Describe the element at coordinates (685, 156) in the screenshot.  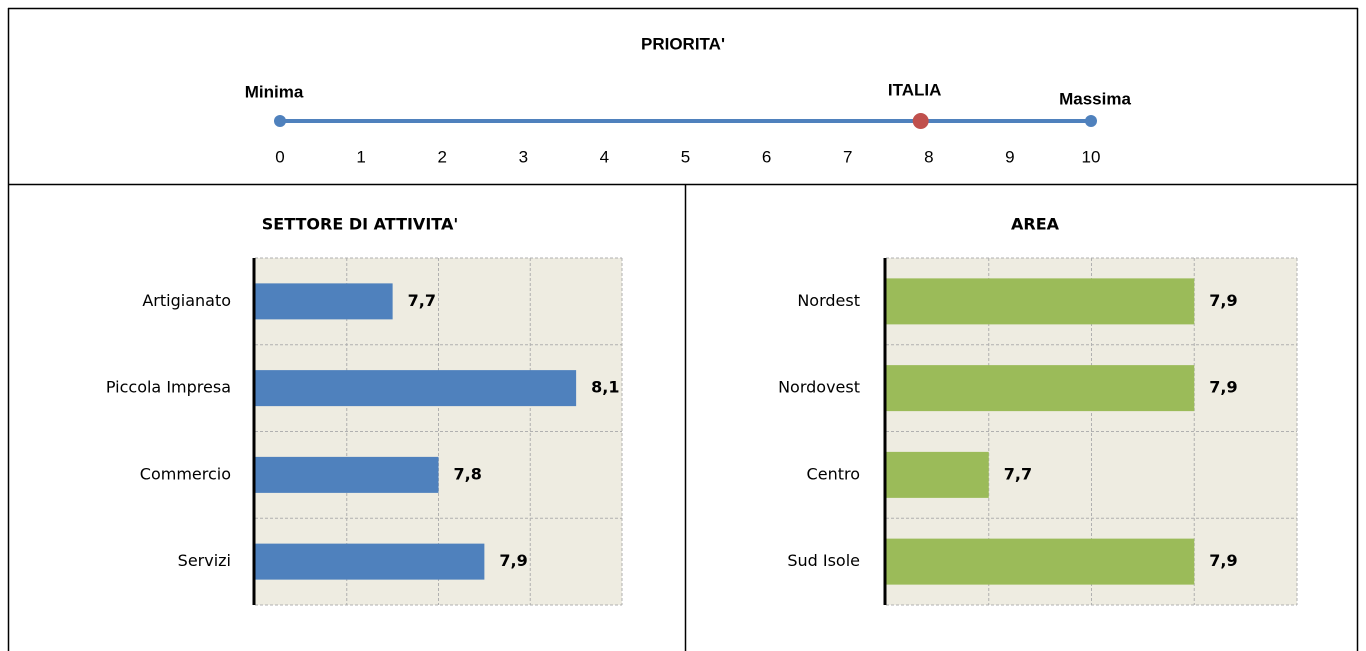
I see `x-tick-label: 5` at that location.